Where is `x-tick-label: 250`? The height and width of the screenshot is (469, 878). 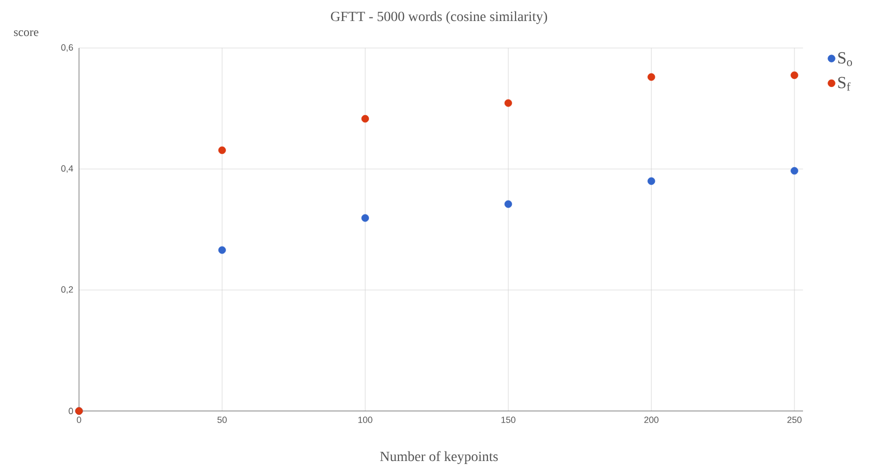 x-tick-label: 250 is located at coordinates (794, 419).